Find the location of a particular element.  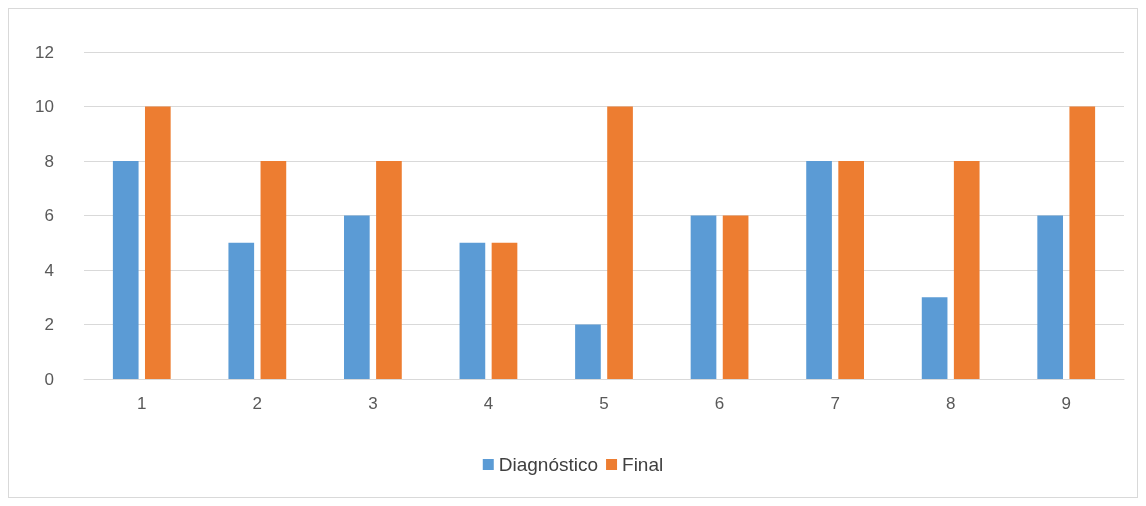

y-tick-label: 12 is located at coordinates (44, 52).